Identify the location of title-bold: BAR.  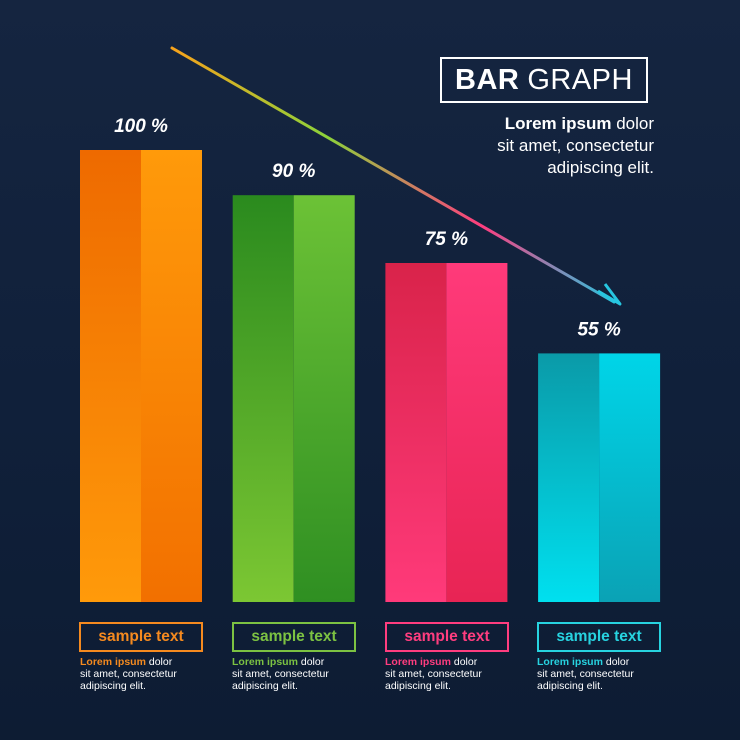
(487, 79).